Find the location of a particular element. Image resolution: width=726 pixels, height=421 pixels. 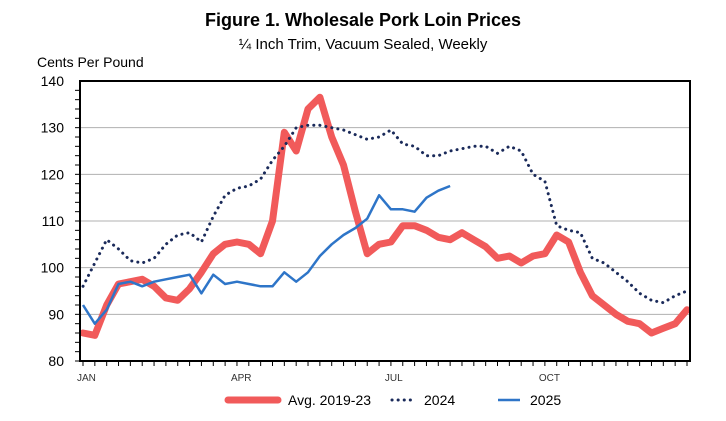

y-tick-label: 80 is located at coordinates (56, 361).